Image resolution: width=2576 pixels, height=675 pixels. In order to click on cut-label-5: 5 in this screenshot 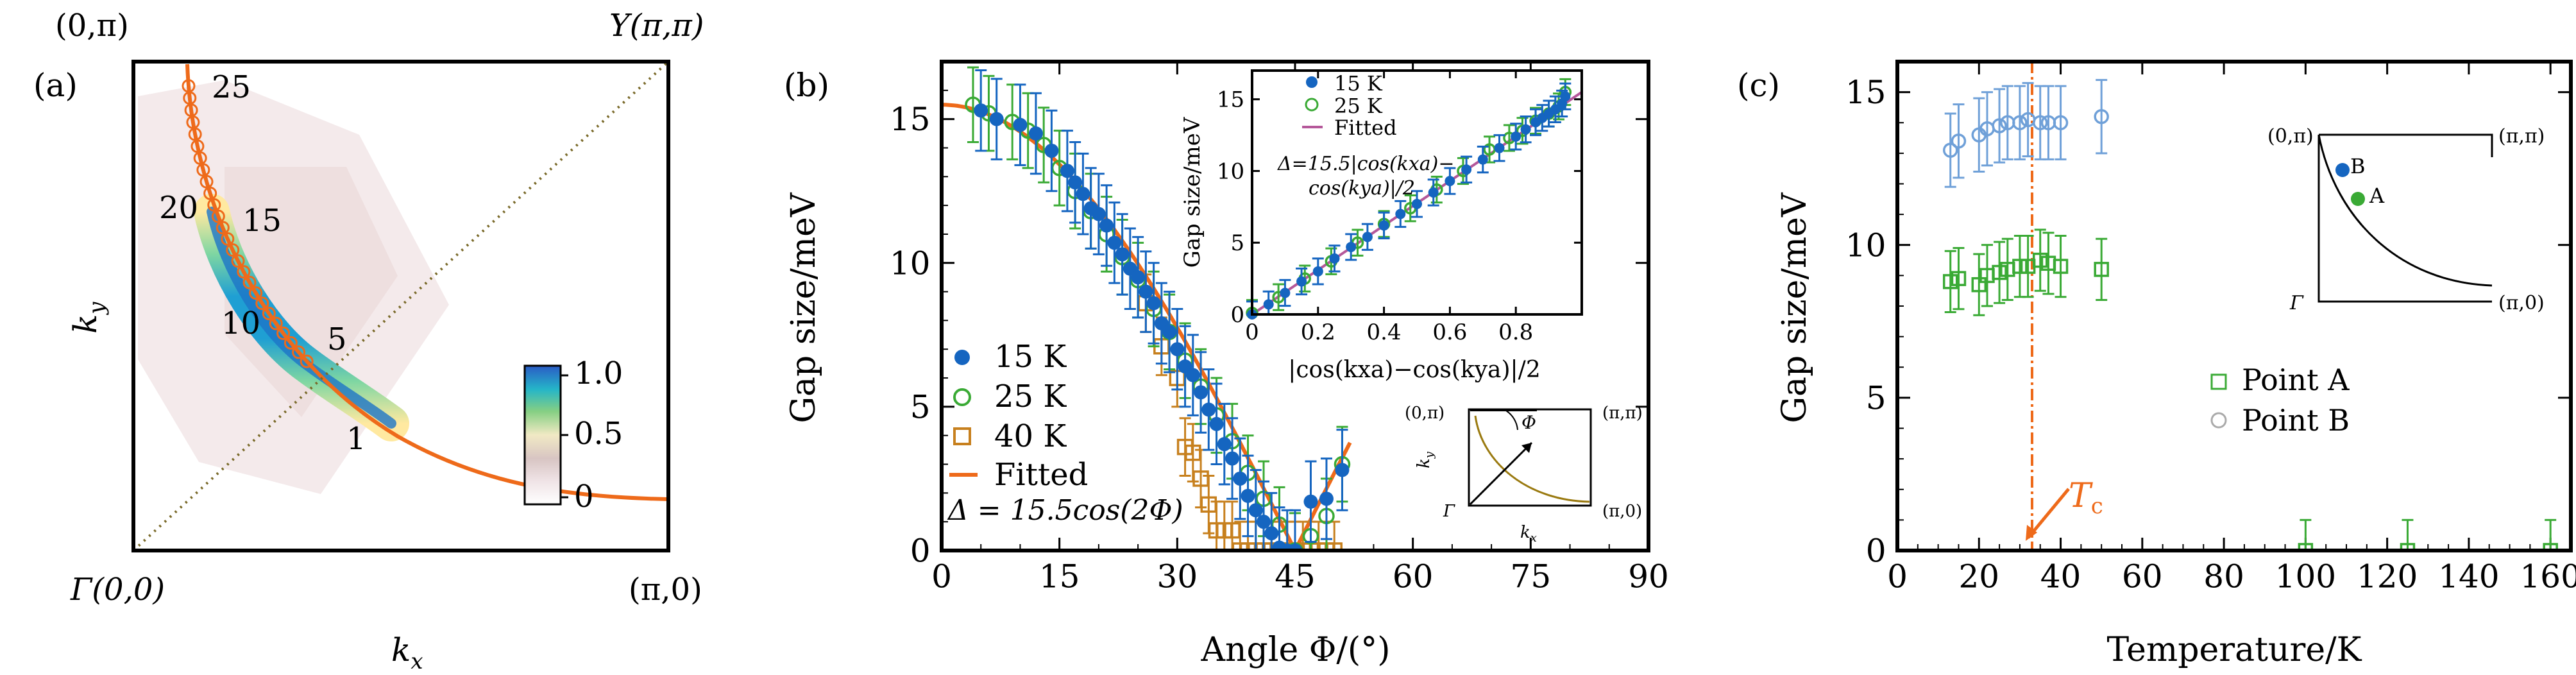, I will do `click(337, 339)`.